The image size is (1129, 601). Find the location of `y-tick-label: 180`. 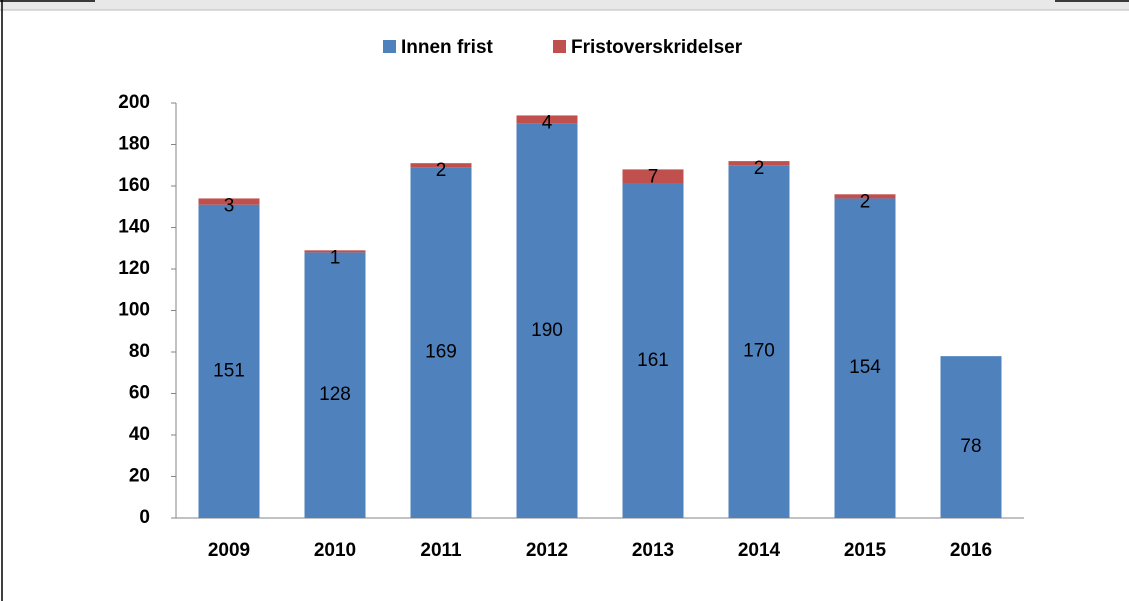

y-tick-label: 180 is located at coordinates (134, 144).